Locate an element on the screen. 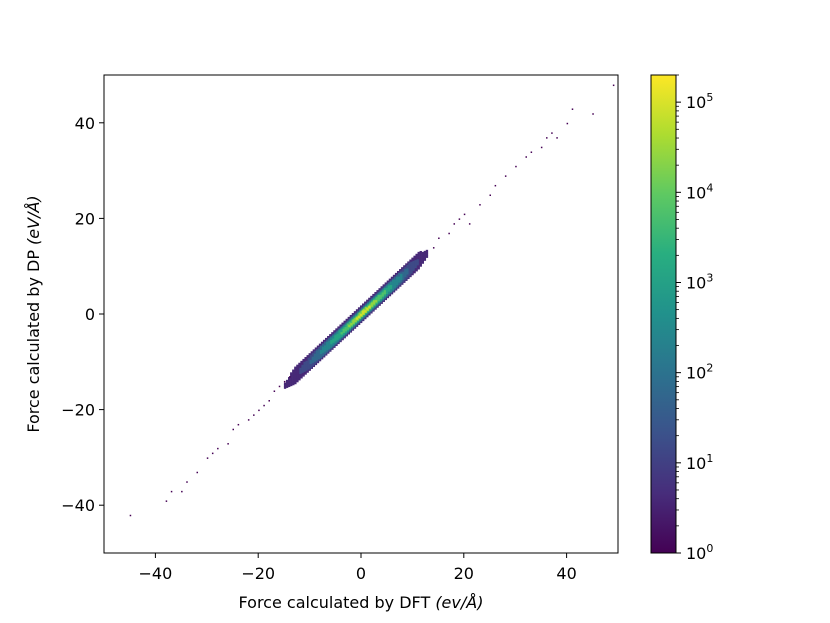 The width and height of the screenshot is (830, 623). y-tick-label: −20 is located at coordinates (78, 410).